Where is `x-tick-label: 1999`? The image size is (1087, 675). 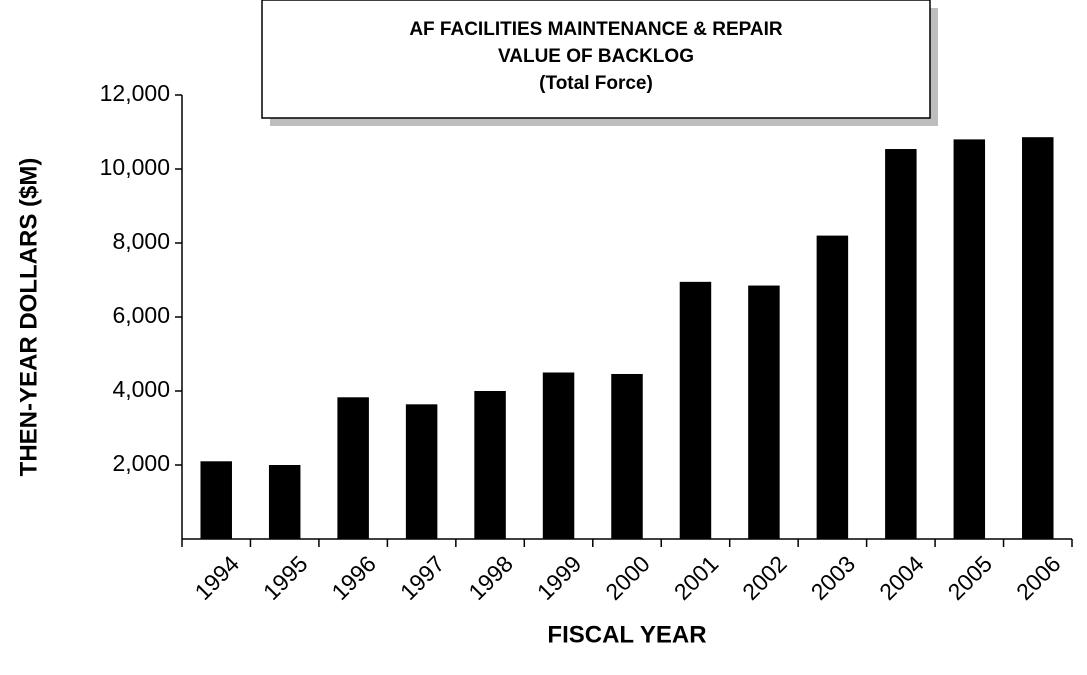
x-tick-label: 1999 is located at coordinates (559, 577).